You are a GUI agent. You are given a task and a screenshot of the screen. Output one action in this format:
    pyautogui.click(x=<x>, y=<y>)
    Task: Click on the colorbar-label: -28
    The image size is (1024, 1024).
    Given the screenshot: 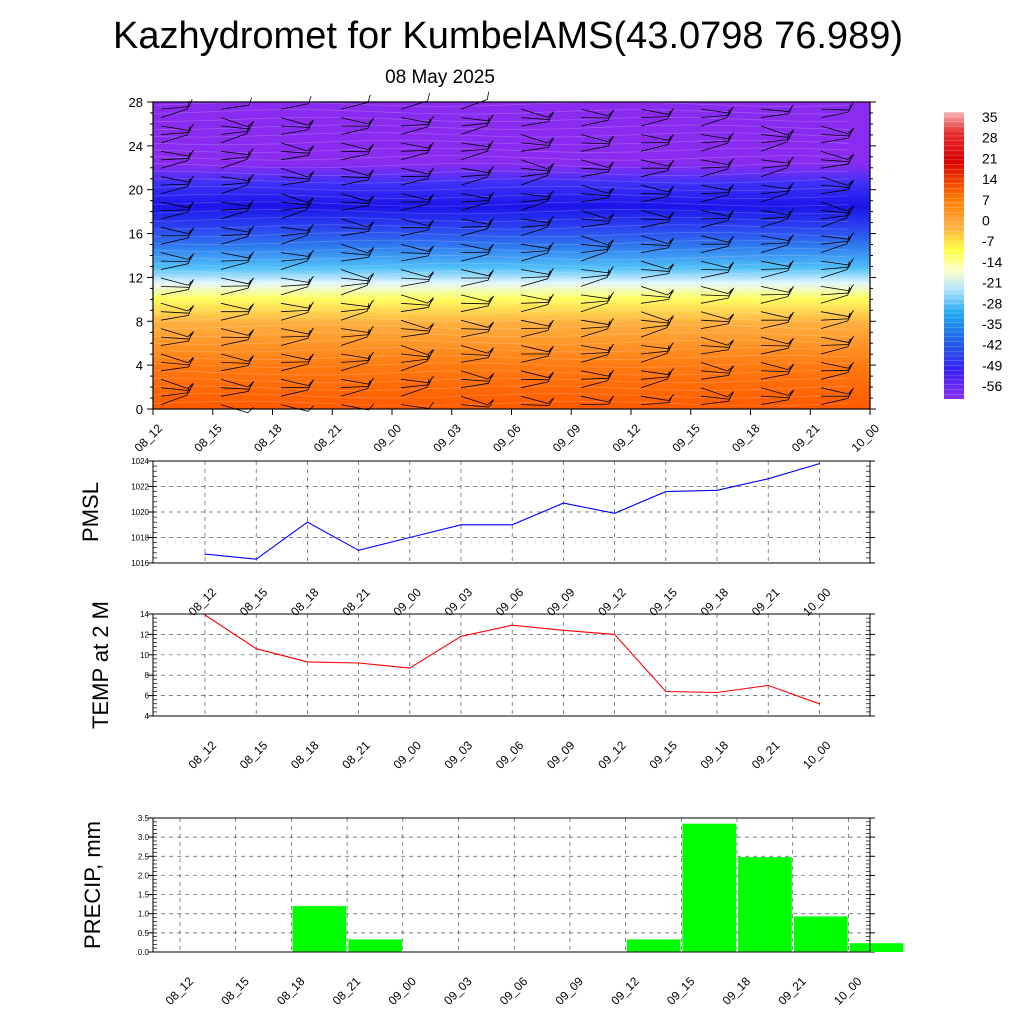 What is the action you would take?
    pyautogui.click(x=992, y=303)
    